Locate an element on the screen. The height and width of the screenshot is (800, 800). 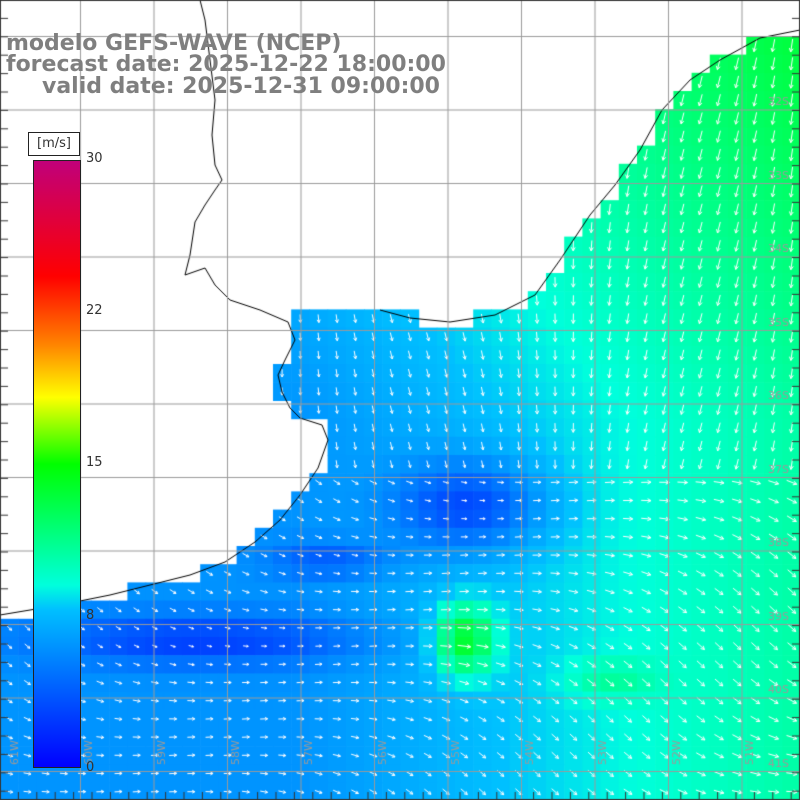
colorbar-tick-22: 22 is located at coordinates (94, 310).